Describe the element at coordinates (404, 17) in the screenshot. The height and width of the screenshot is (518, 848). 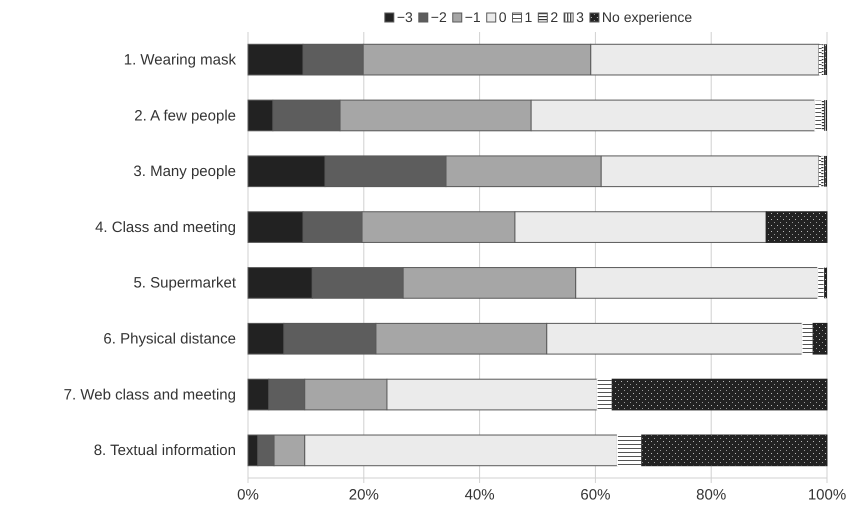
I see `legend-label: −3` at that location.